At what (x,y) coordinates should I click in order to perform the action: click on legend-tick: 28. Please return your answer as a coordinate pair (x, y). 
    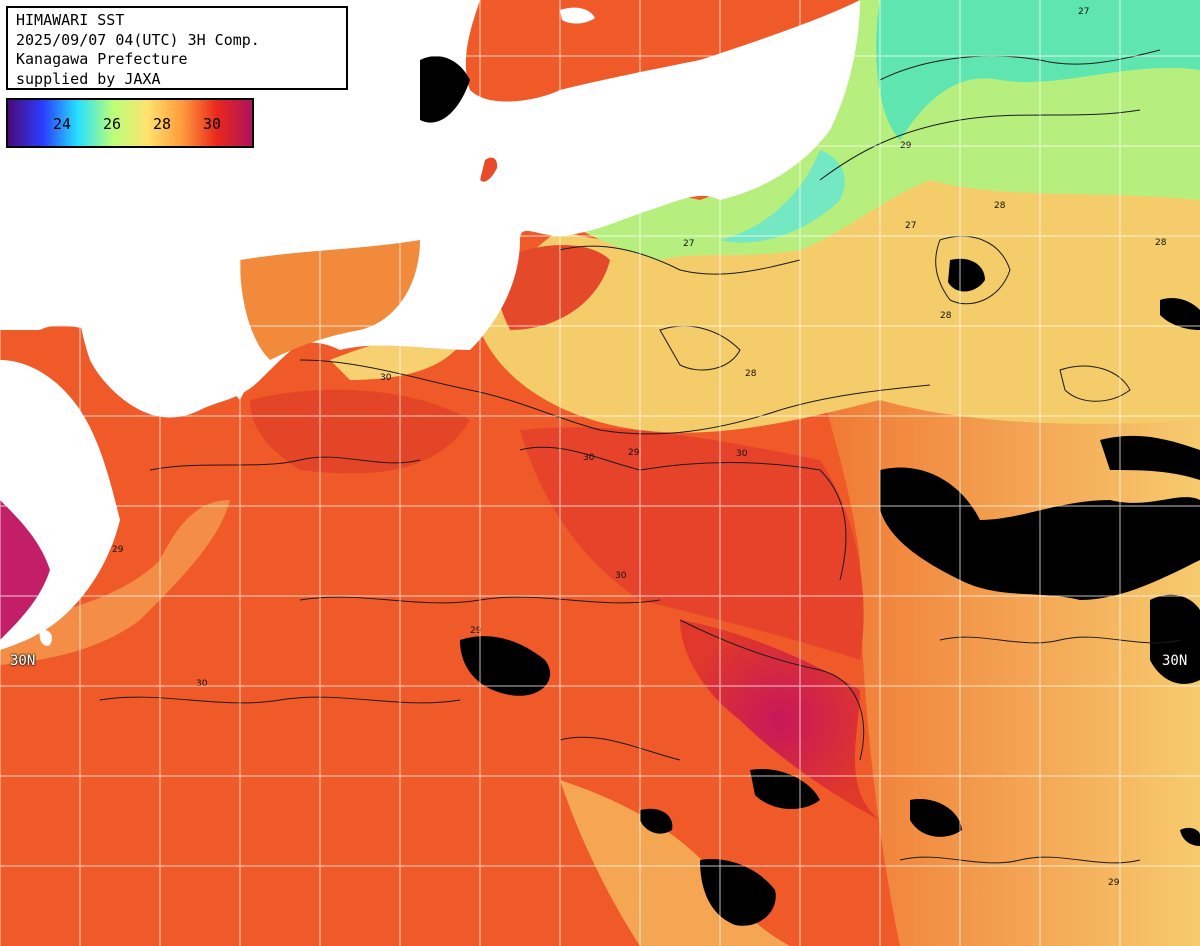
    Looking at the image, I should click on (162, 124).